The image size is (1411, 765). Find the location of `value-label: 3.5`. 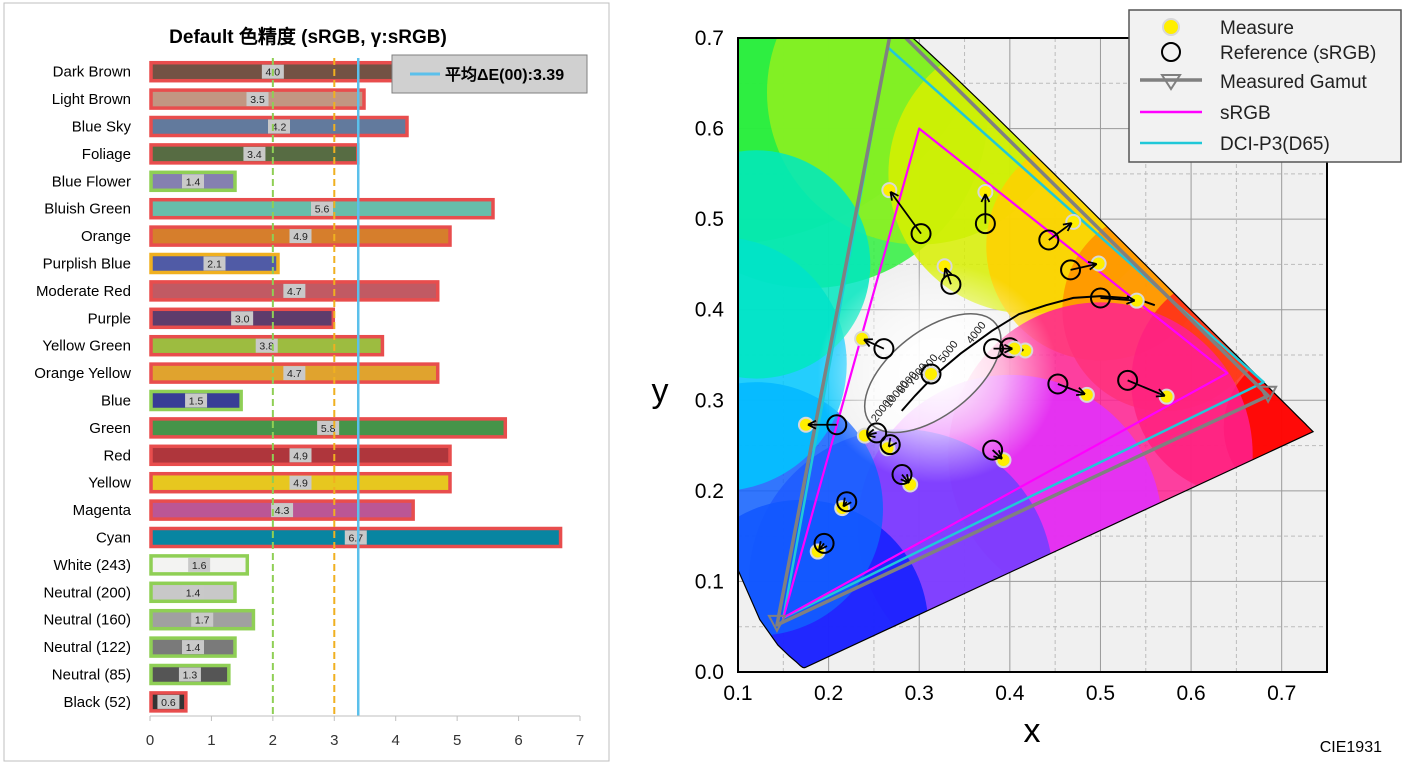

value-label: 3.5 is located at coordinates (257, 100).